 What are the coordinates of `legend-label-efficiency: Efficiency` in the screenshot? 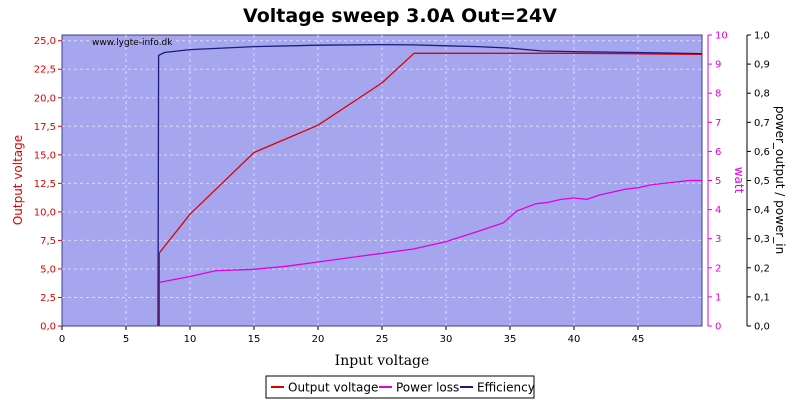 It's located at (506, 388).